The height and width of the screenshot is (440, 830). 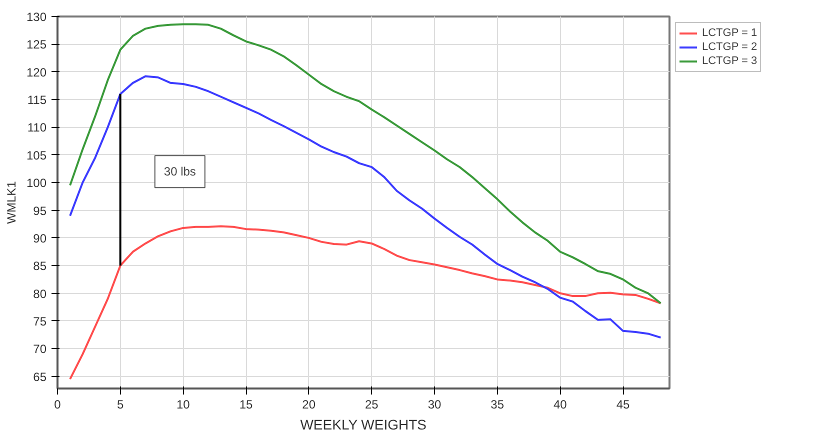 I want to click on y-tick-label: 115, so click(x=37, y=100).